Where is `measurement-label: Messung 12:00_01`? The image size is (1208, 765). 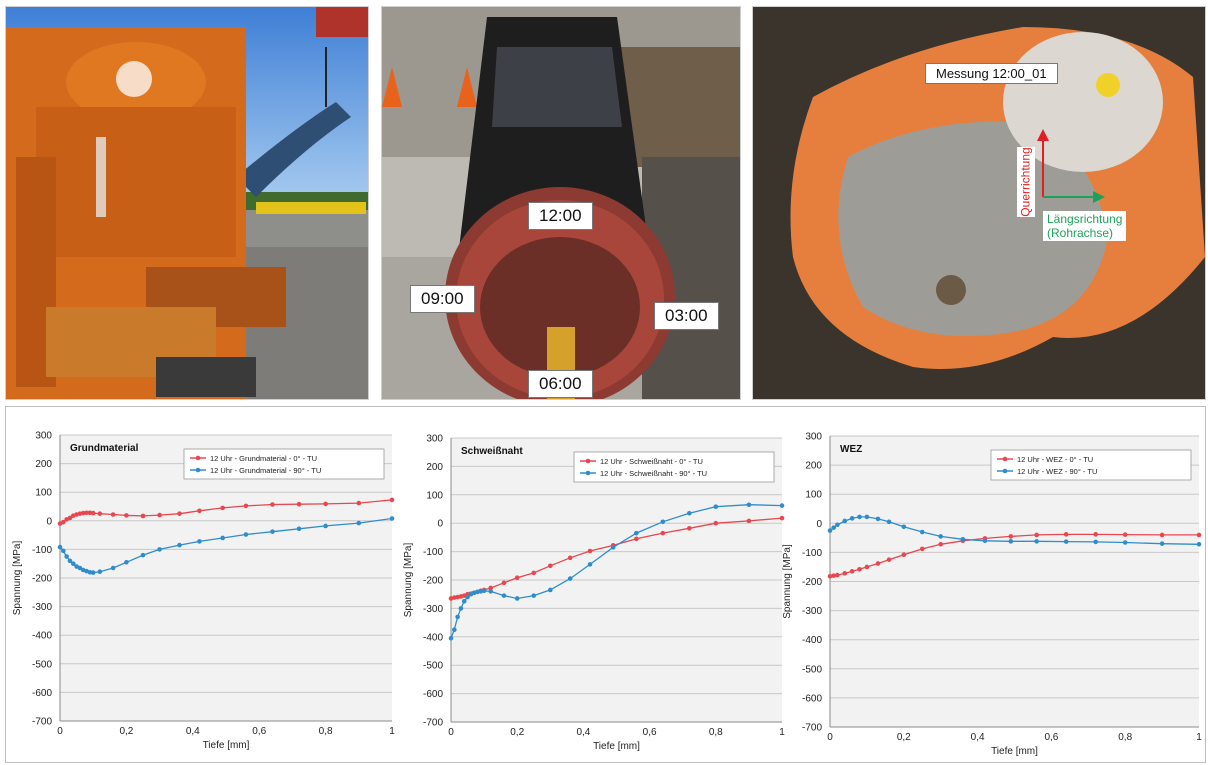 measurement-label: Messung 12:00_01 is located at coordinates (991, 73).